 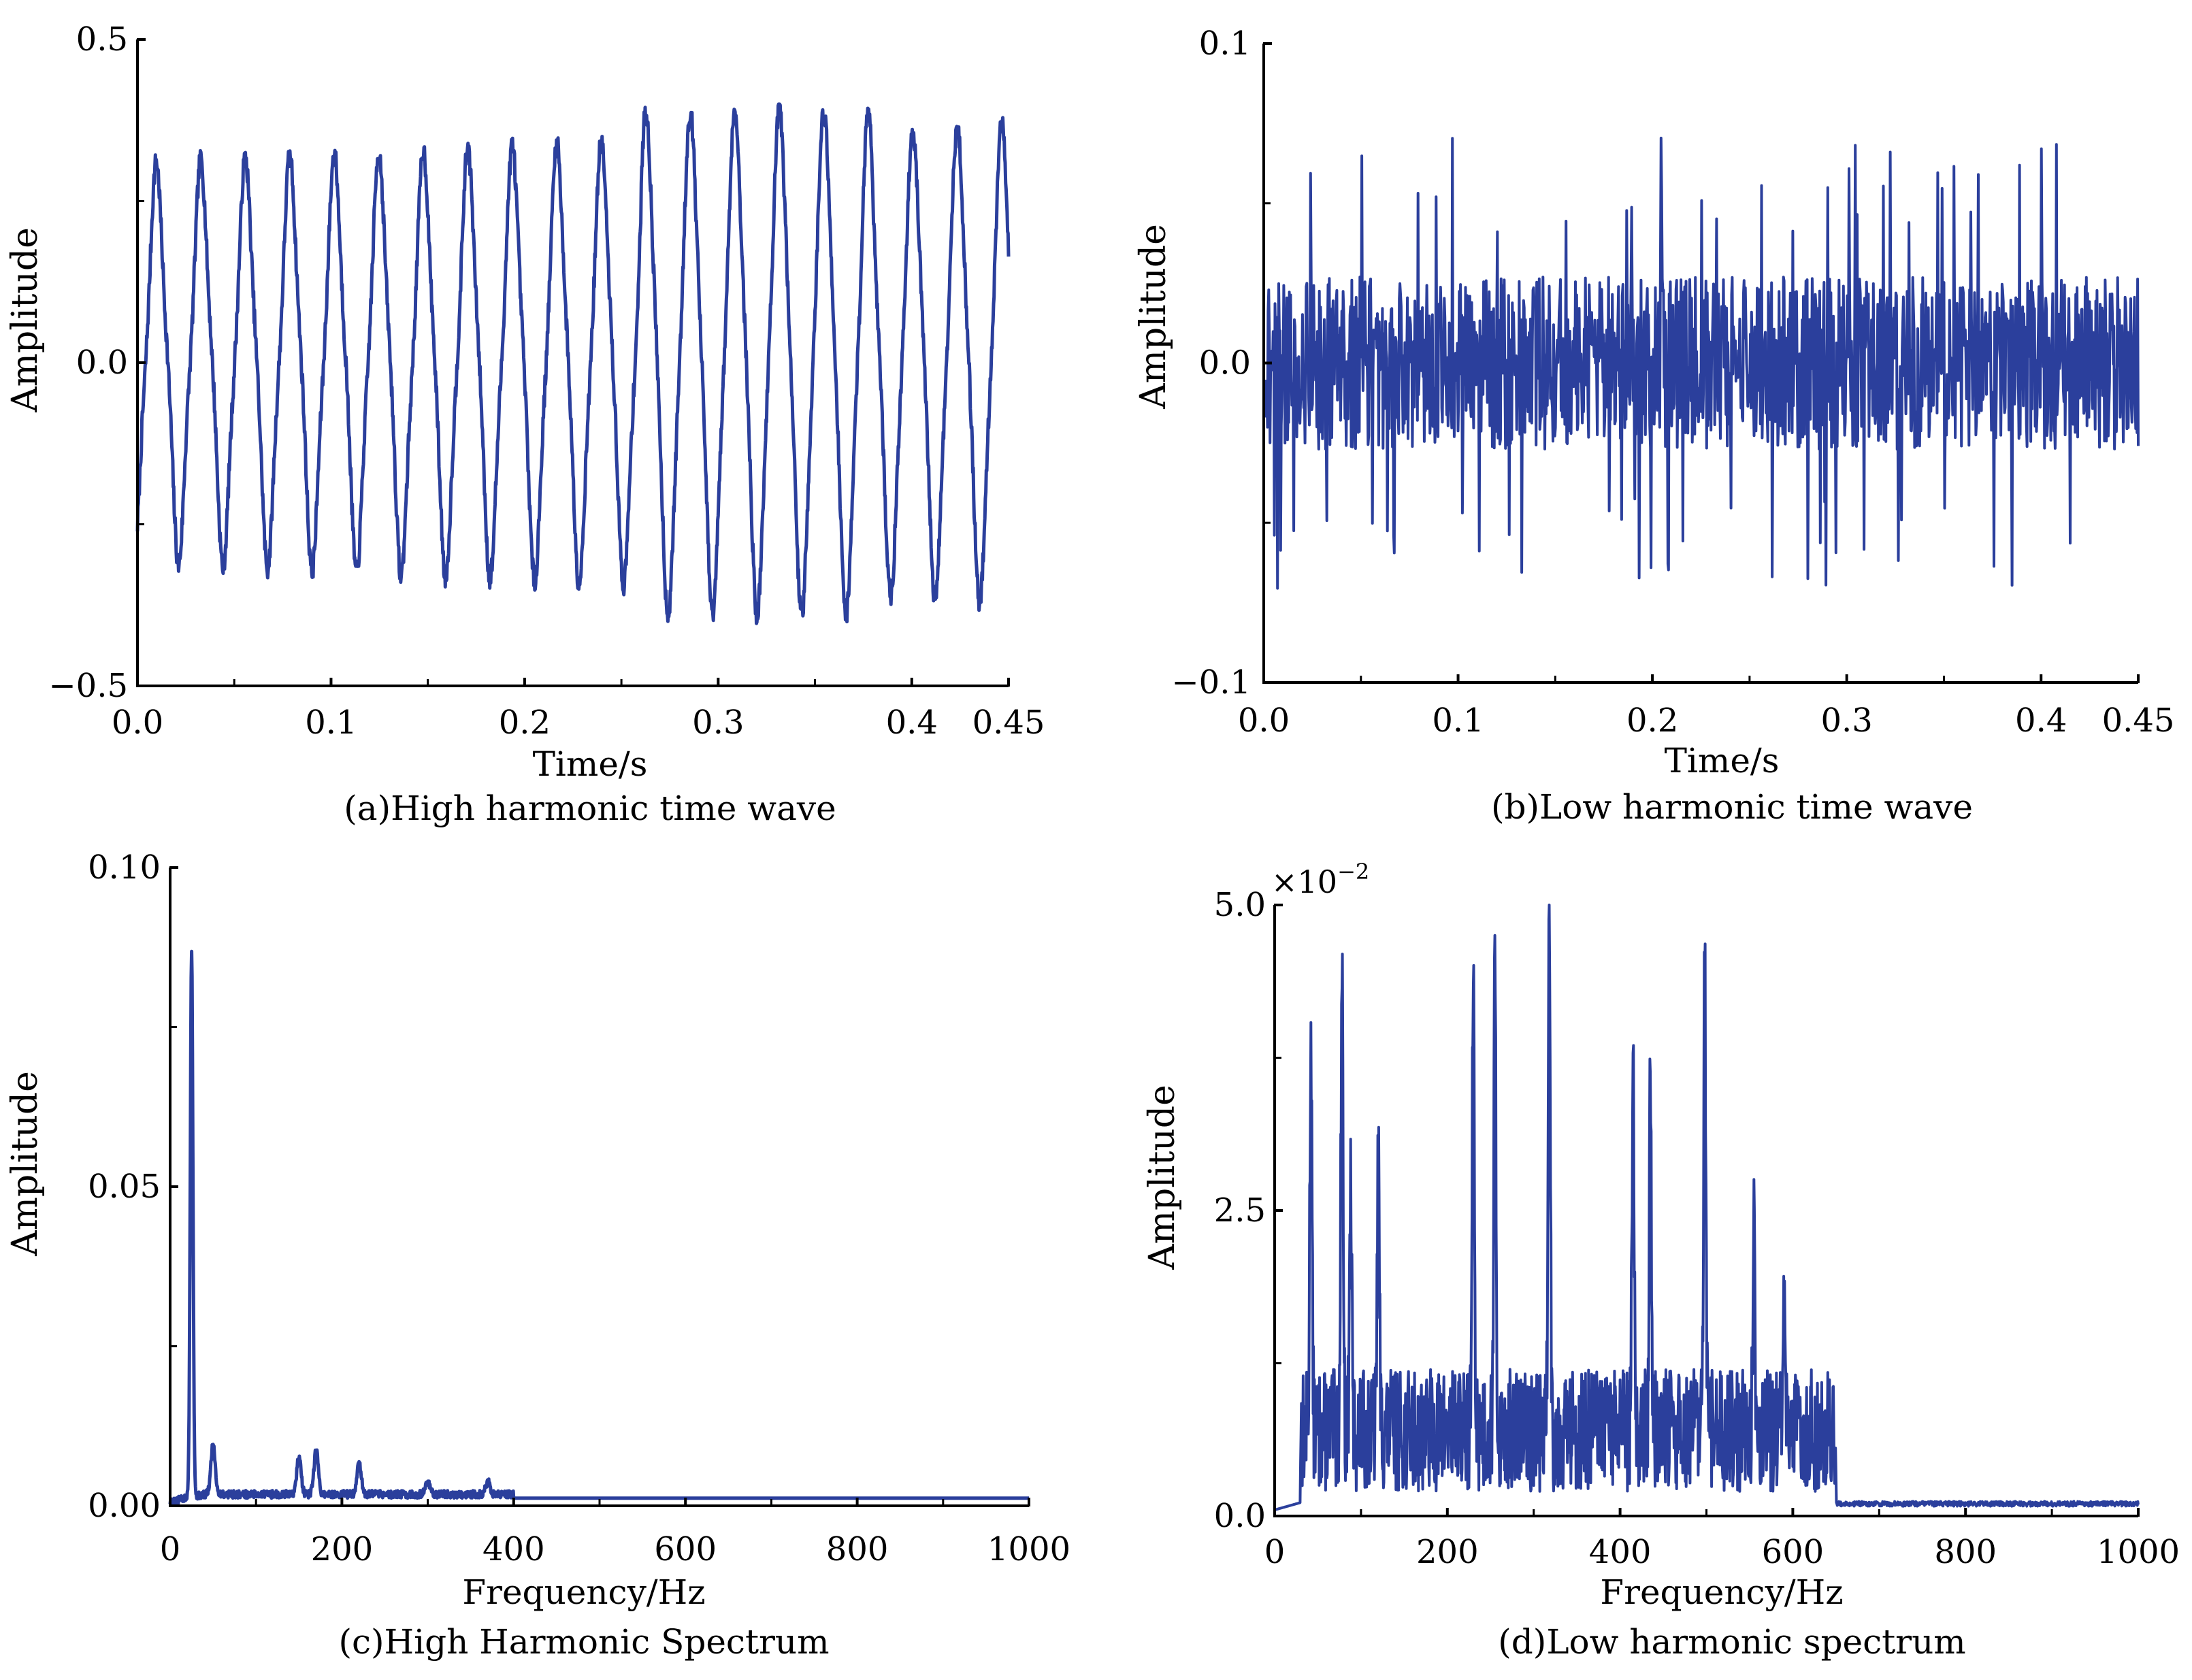 I want to click on panel-a-x-tick-label: 0.1, so click(x=331, y=723).